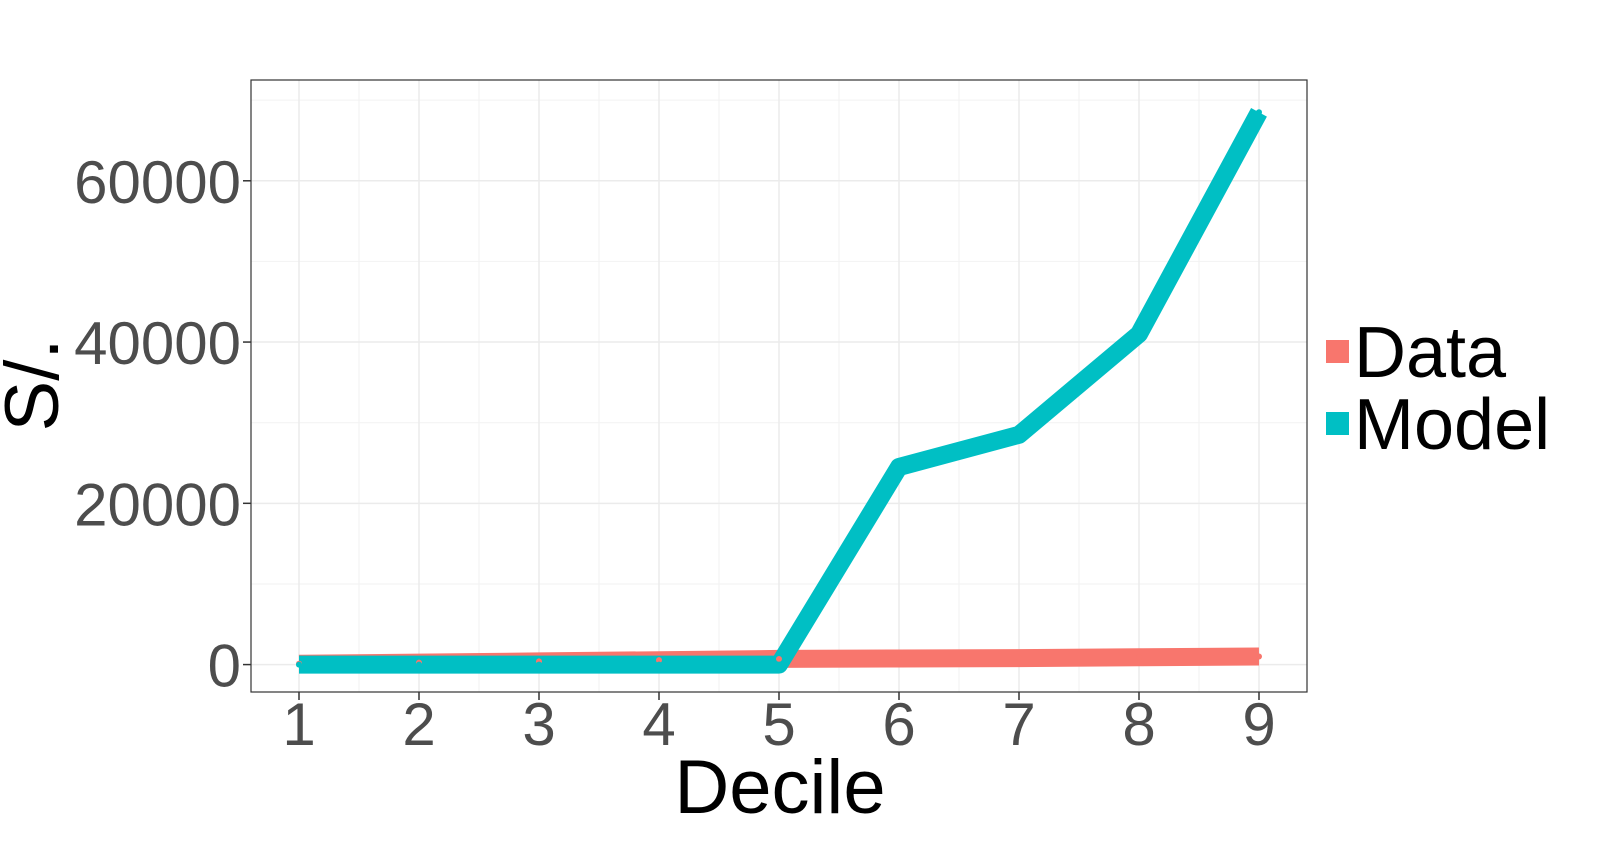  I want to click on legend-key-data, so click(1337, 351).